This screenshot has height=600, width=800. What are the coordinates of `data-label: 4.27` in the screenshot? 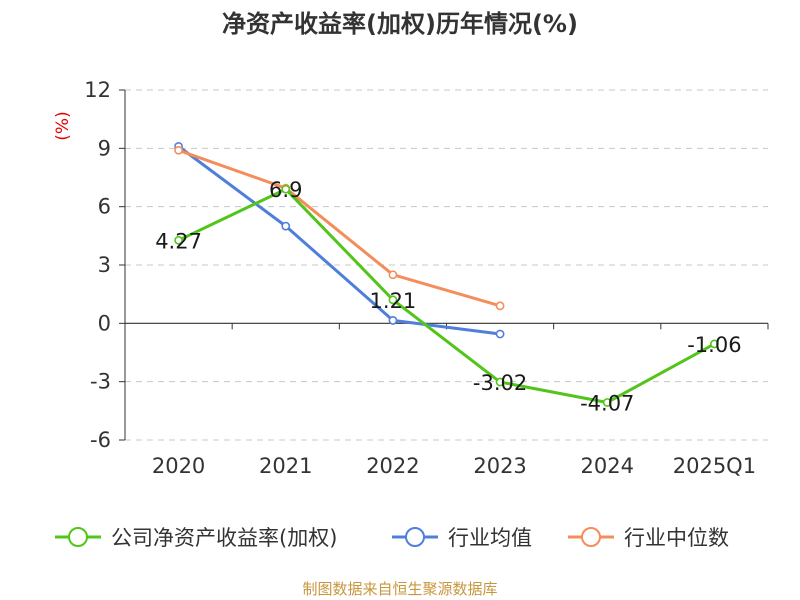 It's located at (178, 241).